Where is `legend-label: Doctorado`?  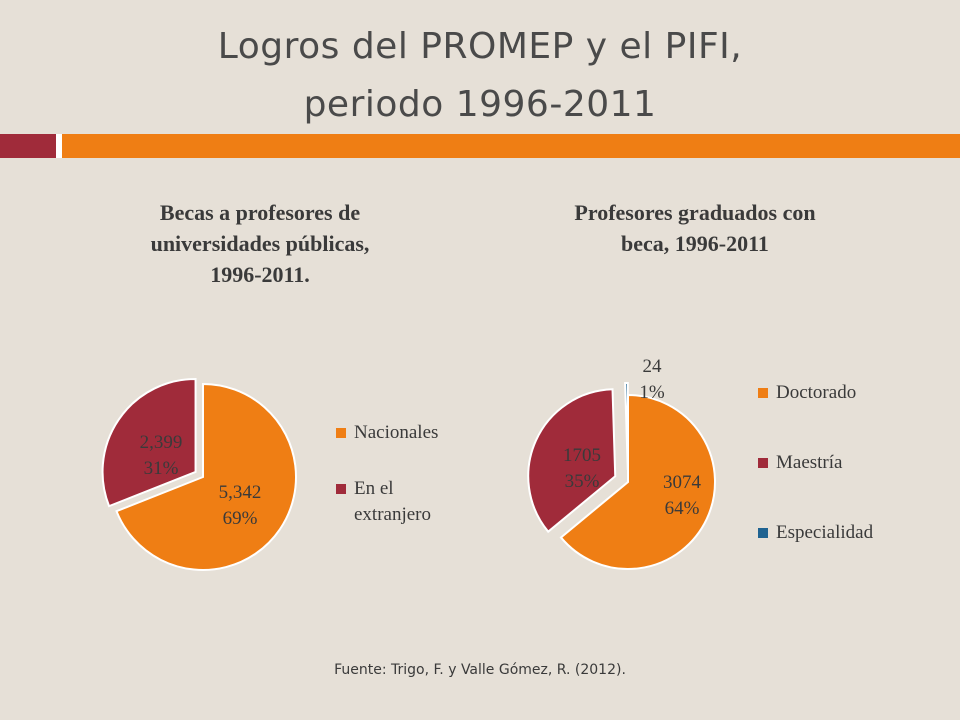 legend-label: Doctorado is located at coordinates (816, 392).